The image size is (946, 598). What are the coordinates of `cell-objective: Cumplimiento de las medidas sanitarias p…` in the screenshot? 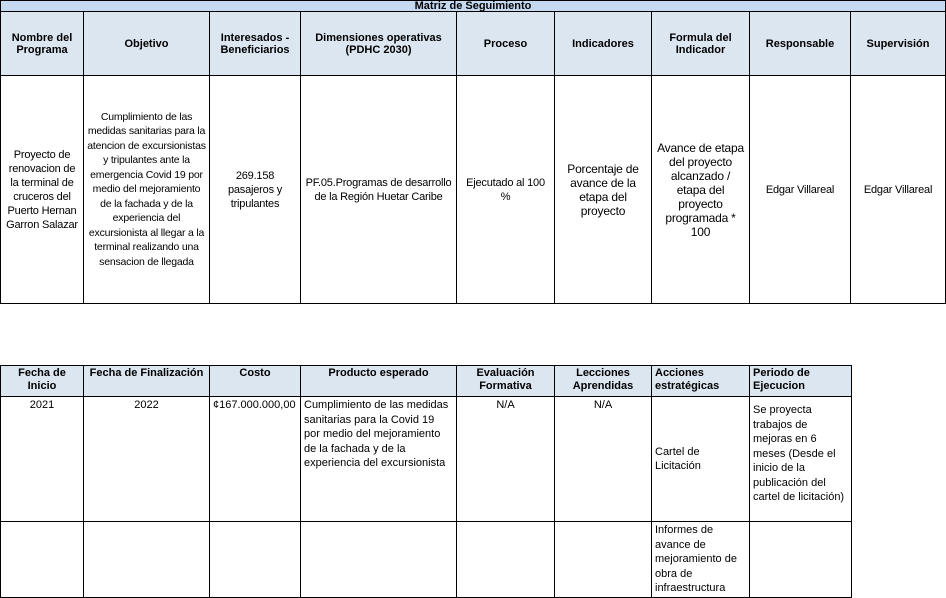 It's located at (146, 189).